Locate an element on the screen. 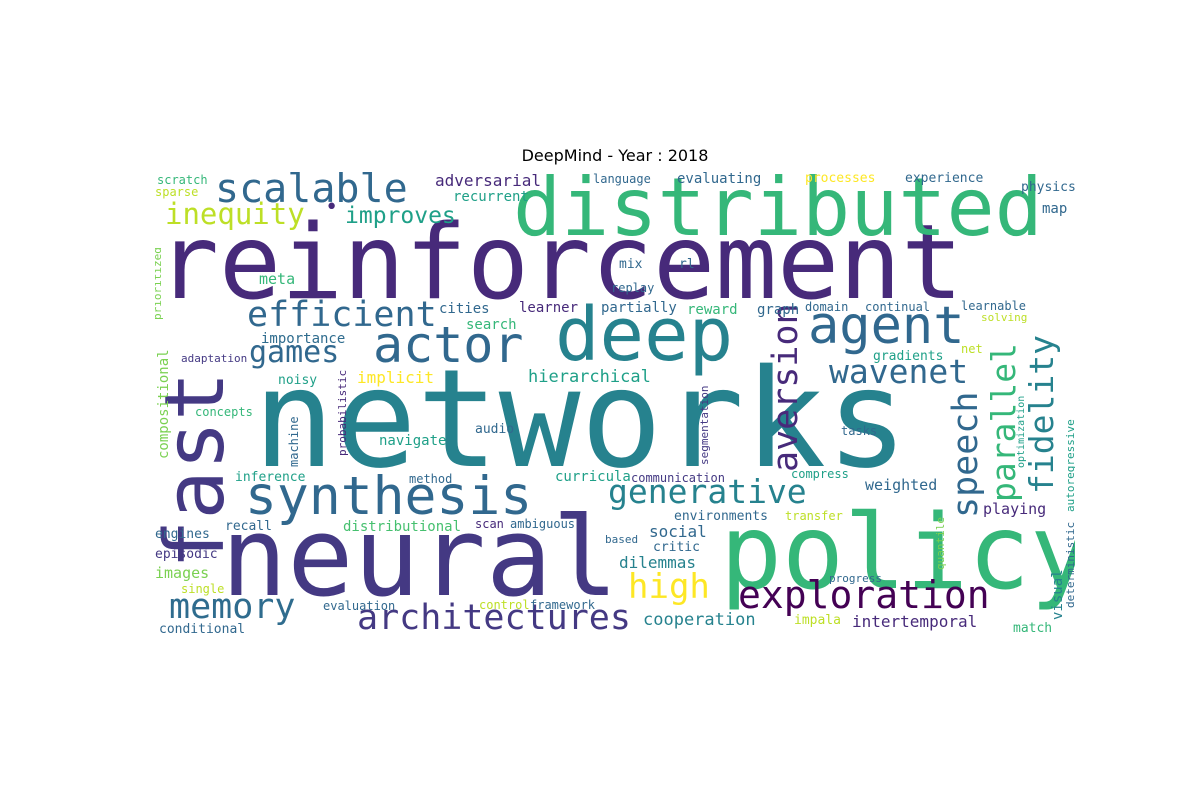 This screenshot has width=1200, height=800. chart-title: DeepMind - Year : 2018 is located at coordinates (615, 155).